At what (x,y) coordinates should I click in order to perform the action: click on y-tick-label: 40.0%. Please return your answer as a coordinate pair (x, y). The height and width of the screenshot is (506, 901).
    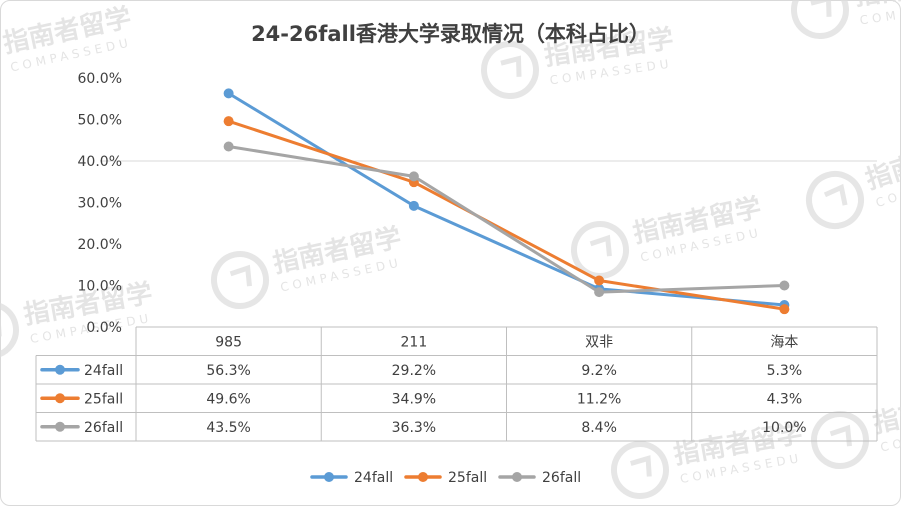
    Looking at the image, I should click on (100, 162).